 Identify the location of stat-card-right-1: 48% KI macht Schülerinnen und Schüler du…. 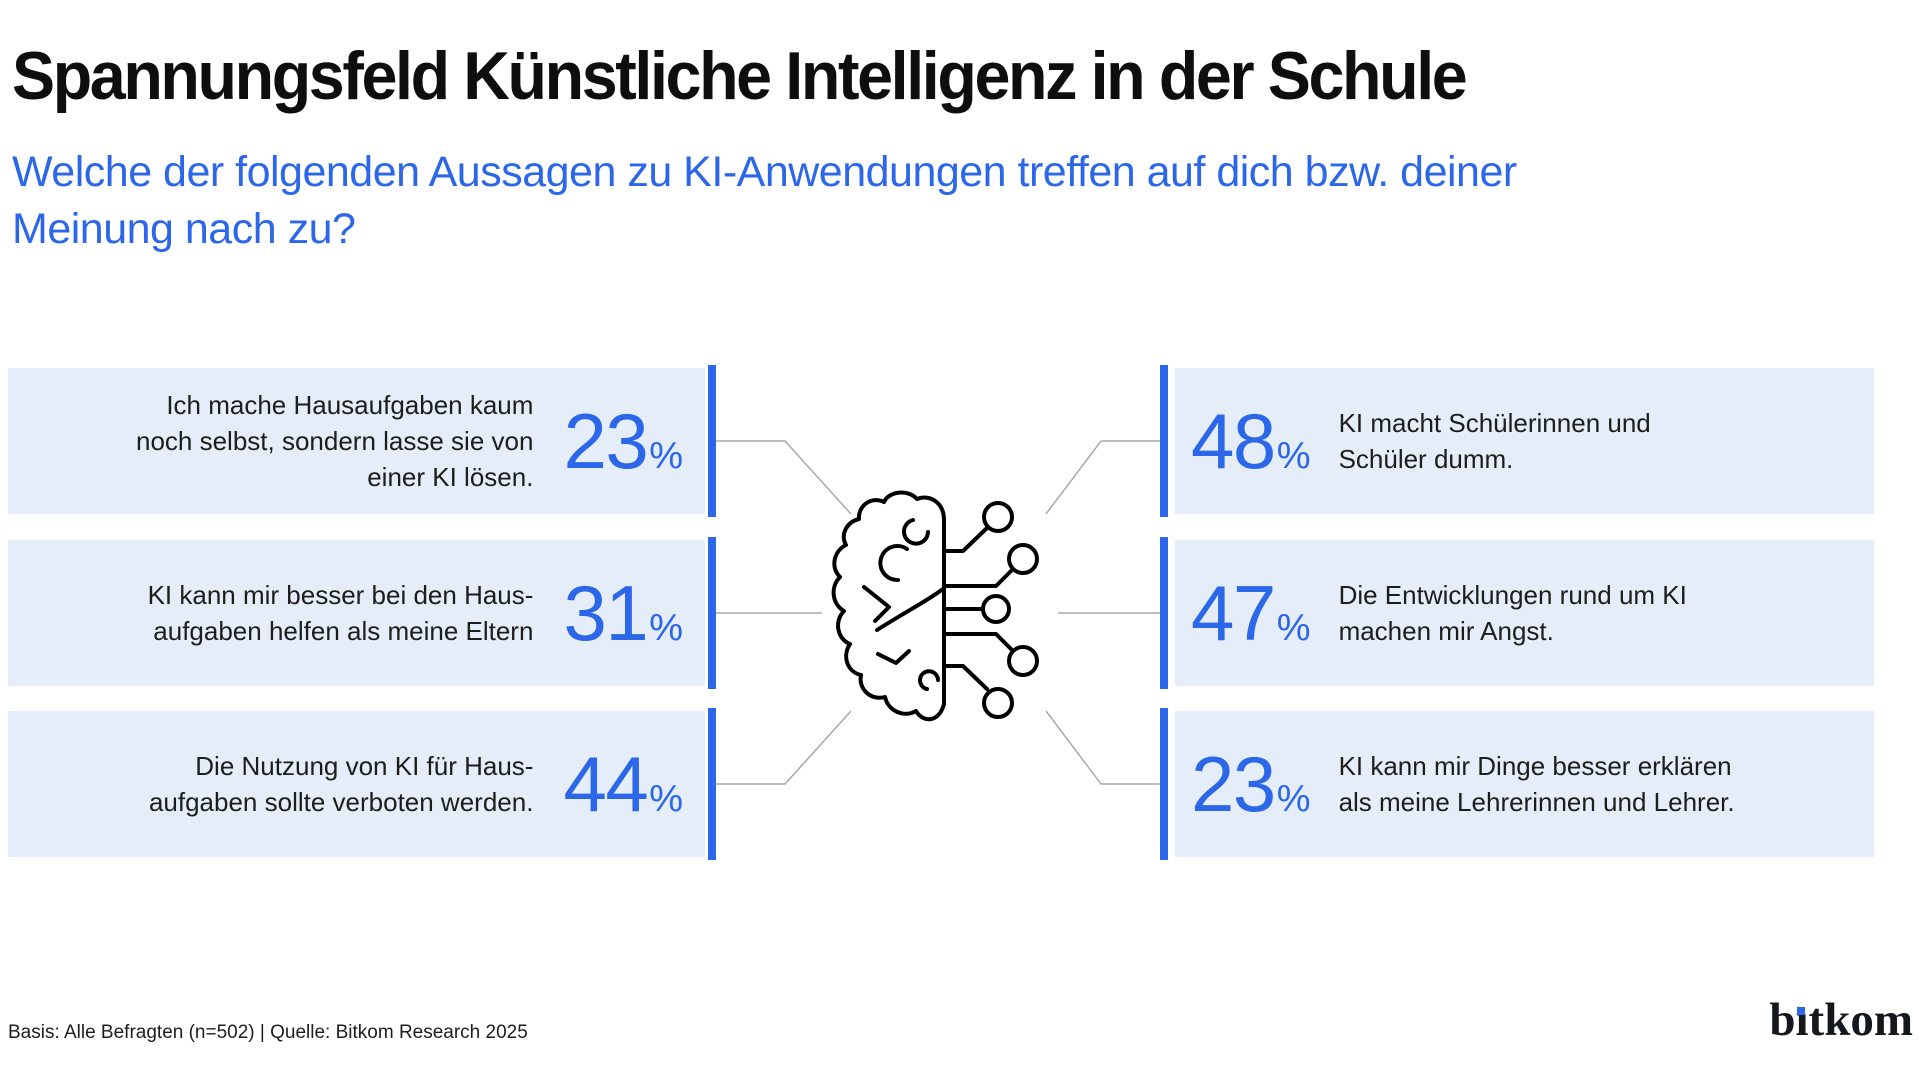
(1524, 441).